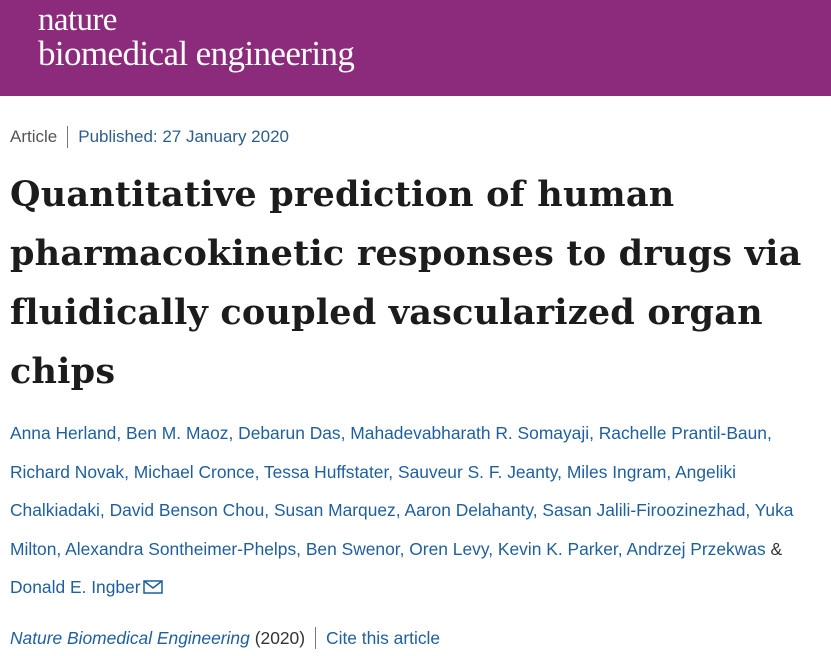 The width and height of the screenshot is (831, 656). I want to click on author-link: Andrzej Przekwas, so click(696, 548).